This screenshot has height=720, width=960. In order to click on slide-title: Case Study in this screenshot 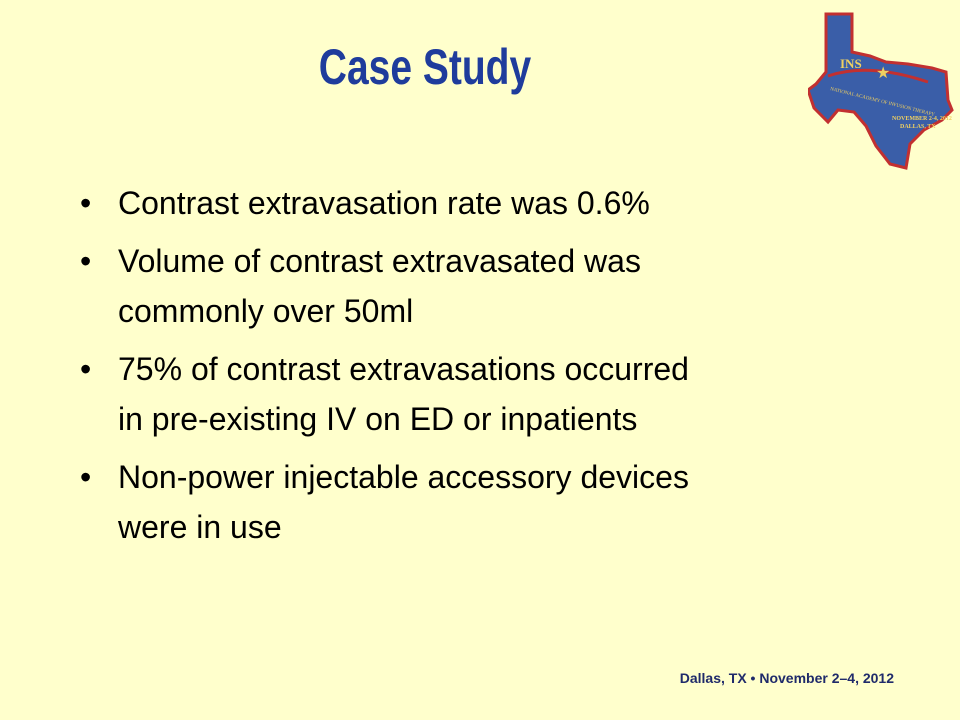, I will do `click(425, 67)`.